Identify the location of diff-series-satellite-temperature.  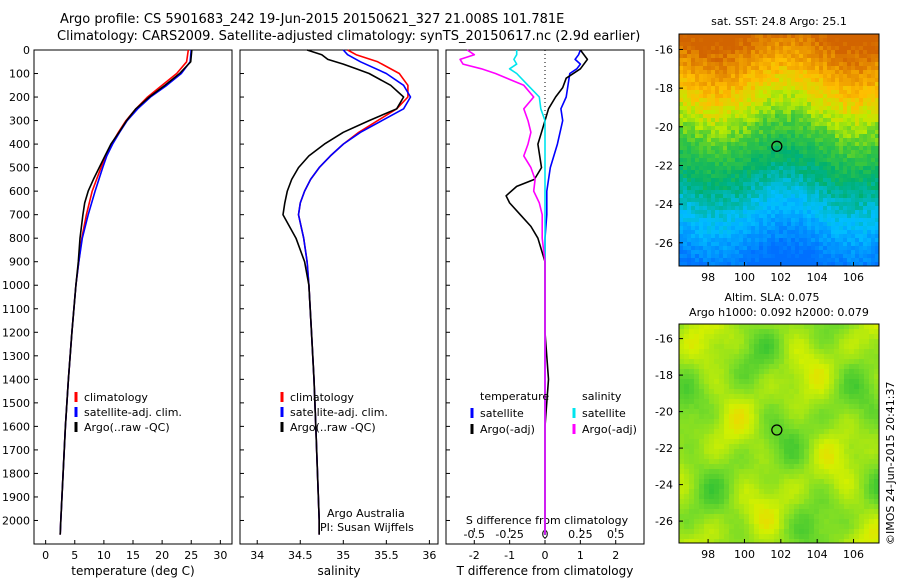
(563, 292).